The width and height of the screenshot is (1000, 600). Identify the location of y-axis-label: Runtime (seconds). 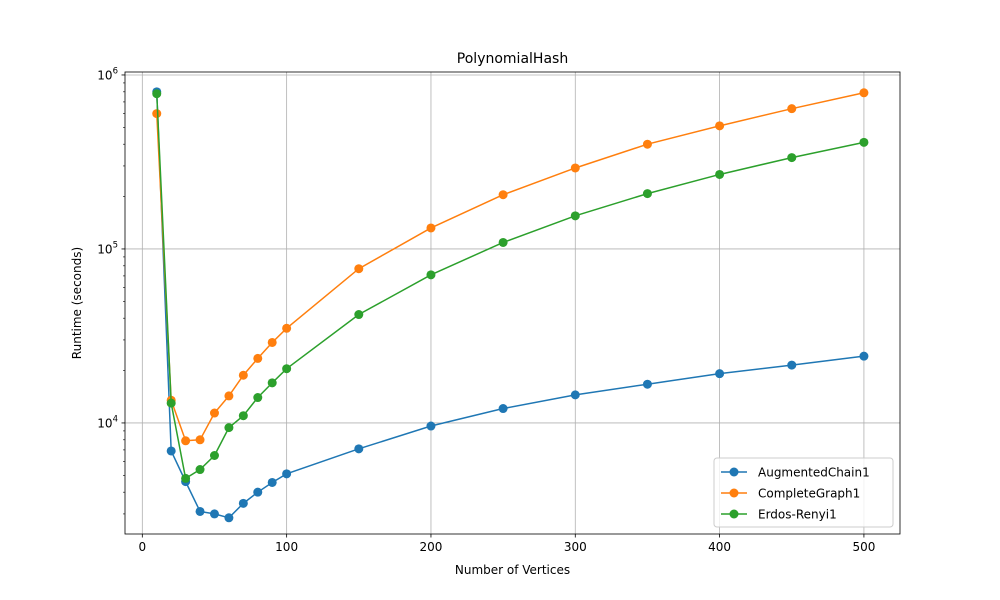
(77, 303).